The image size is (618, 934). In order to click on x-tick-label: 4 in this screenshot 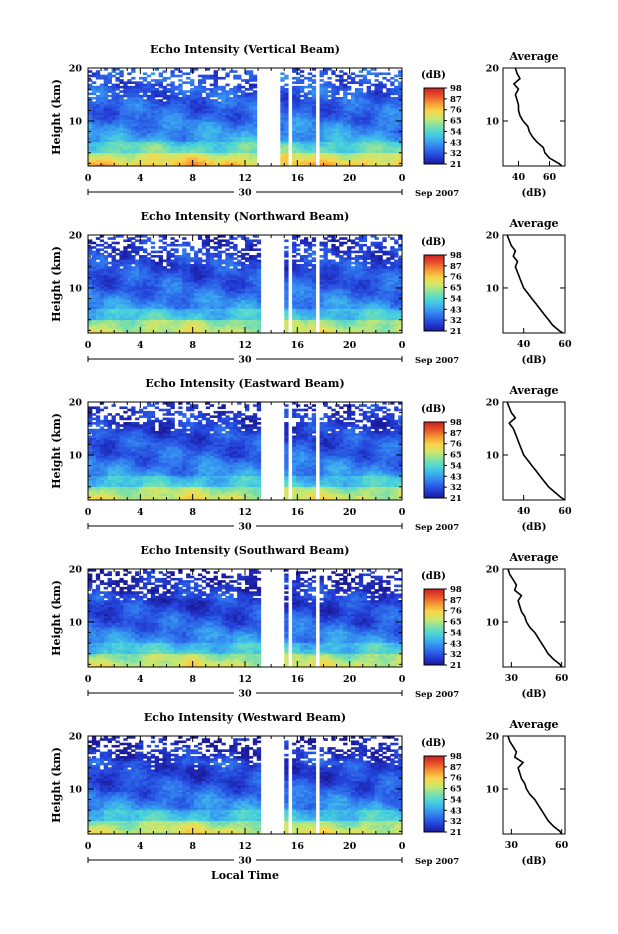, I will do `click(140, 178)`.